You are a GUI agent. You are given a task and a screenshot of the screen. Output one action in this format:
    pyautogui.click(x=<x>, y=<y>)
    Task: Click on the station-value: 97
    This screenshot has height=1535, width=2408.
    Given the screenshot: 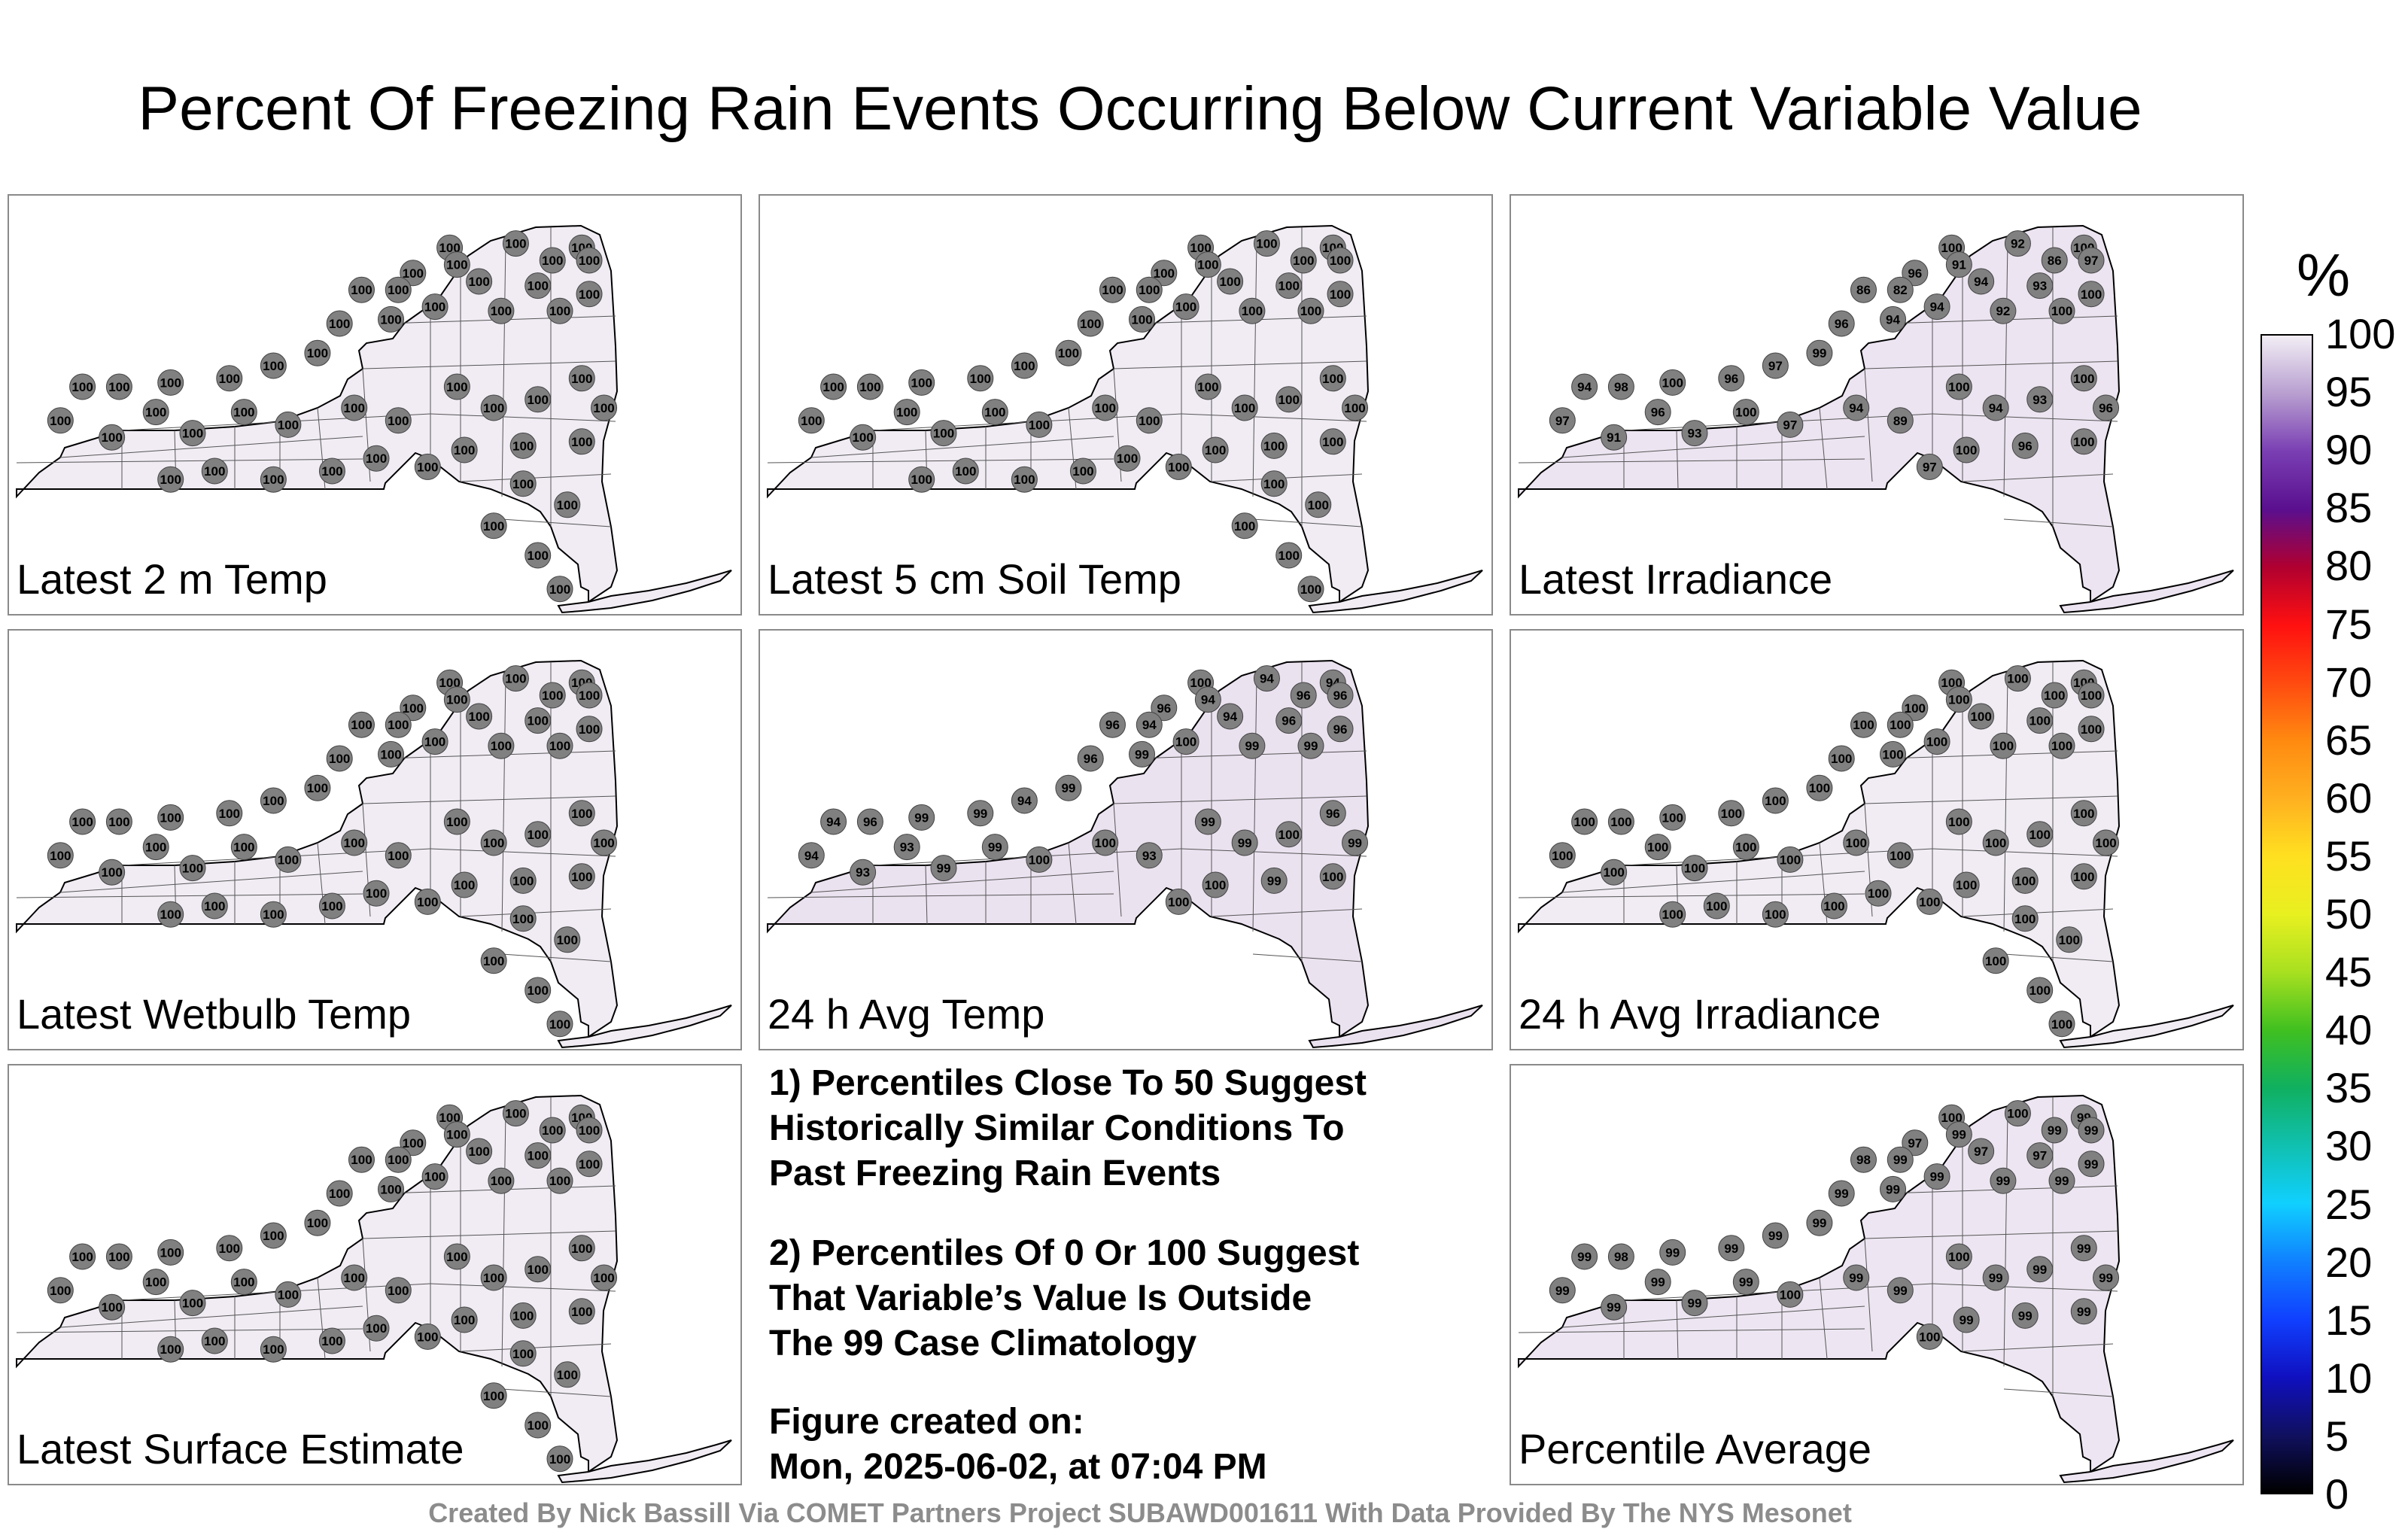 What is the action you would take?
    pyautogui.click(x=2091, y=261)
    